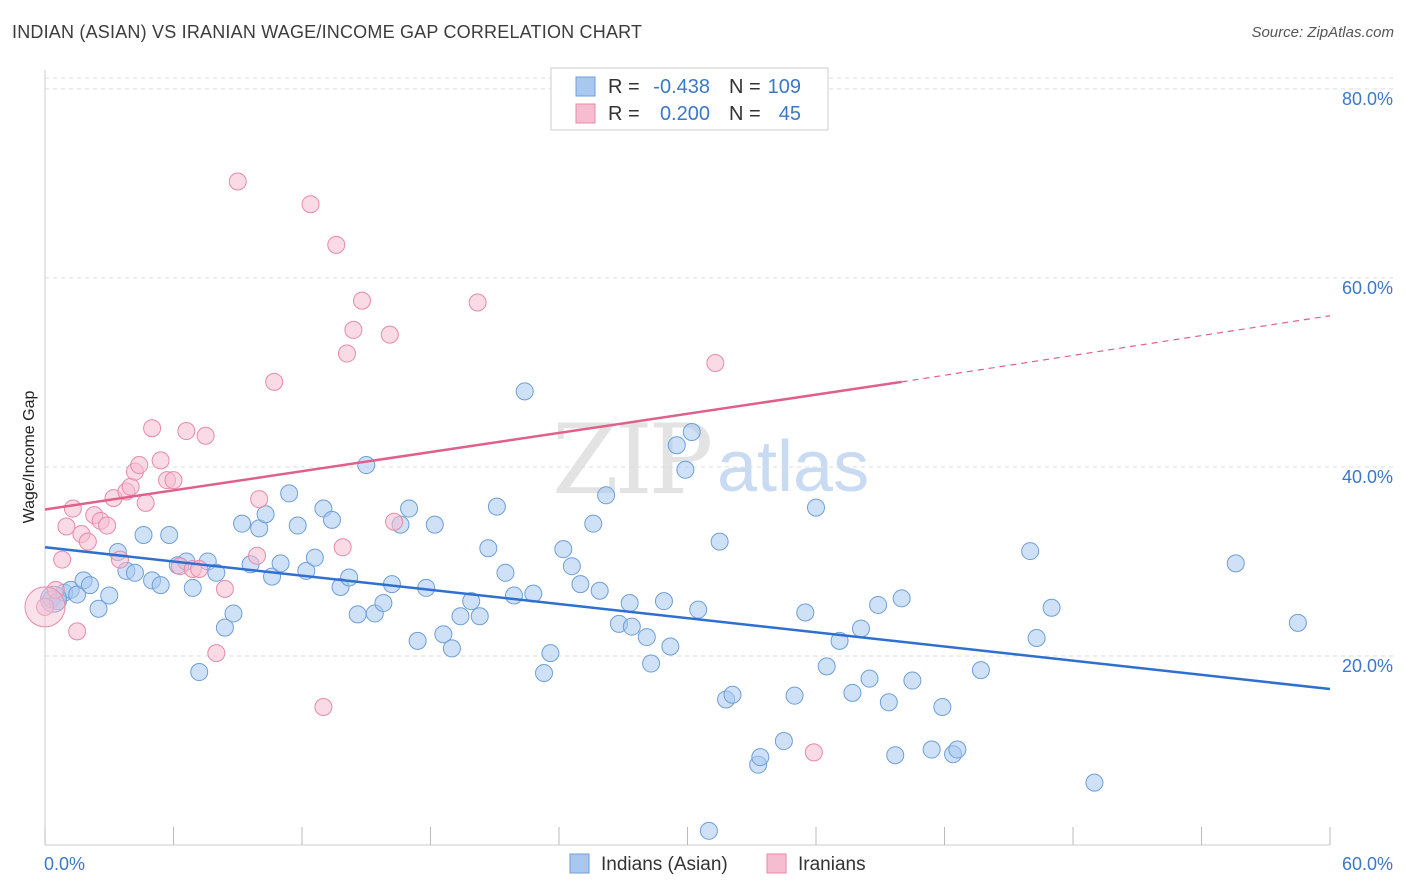 This screenshot has width=1406, height=892. Describe the element at coordinates (1116, 349) in the screenshot. I see `trend-line-iranians-extension` at that location.